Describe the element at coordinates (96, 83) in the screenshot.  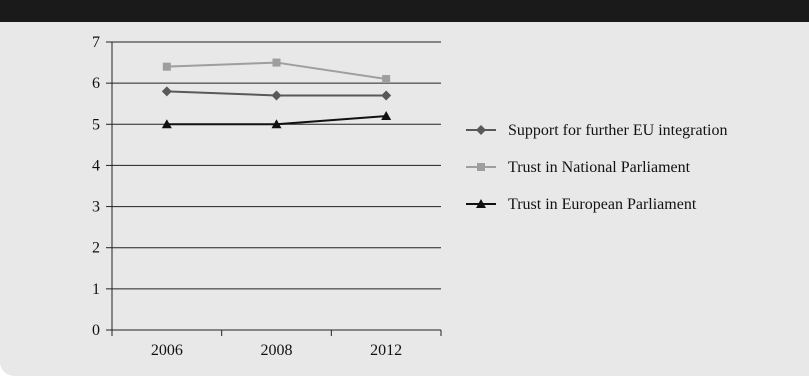
I see `y-tick-label-6: 6` at that location.